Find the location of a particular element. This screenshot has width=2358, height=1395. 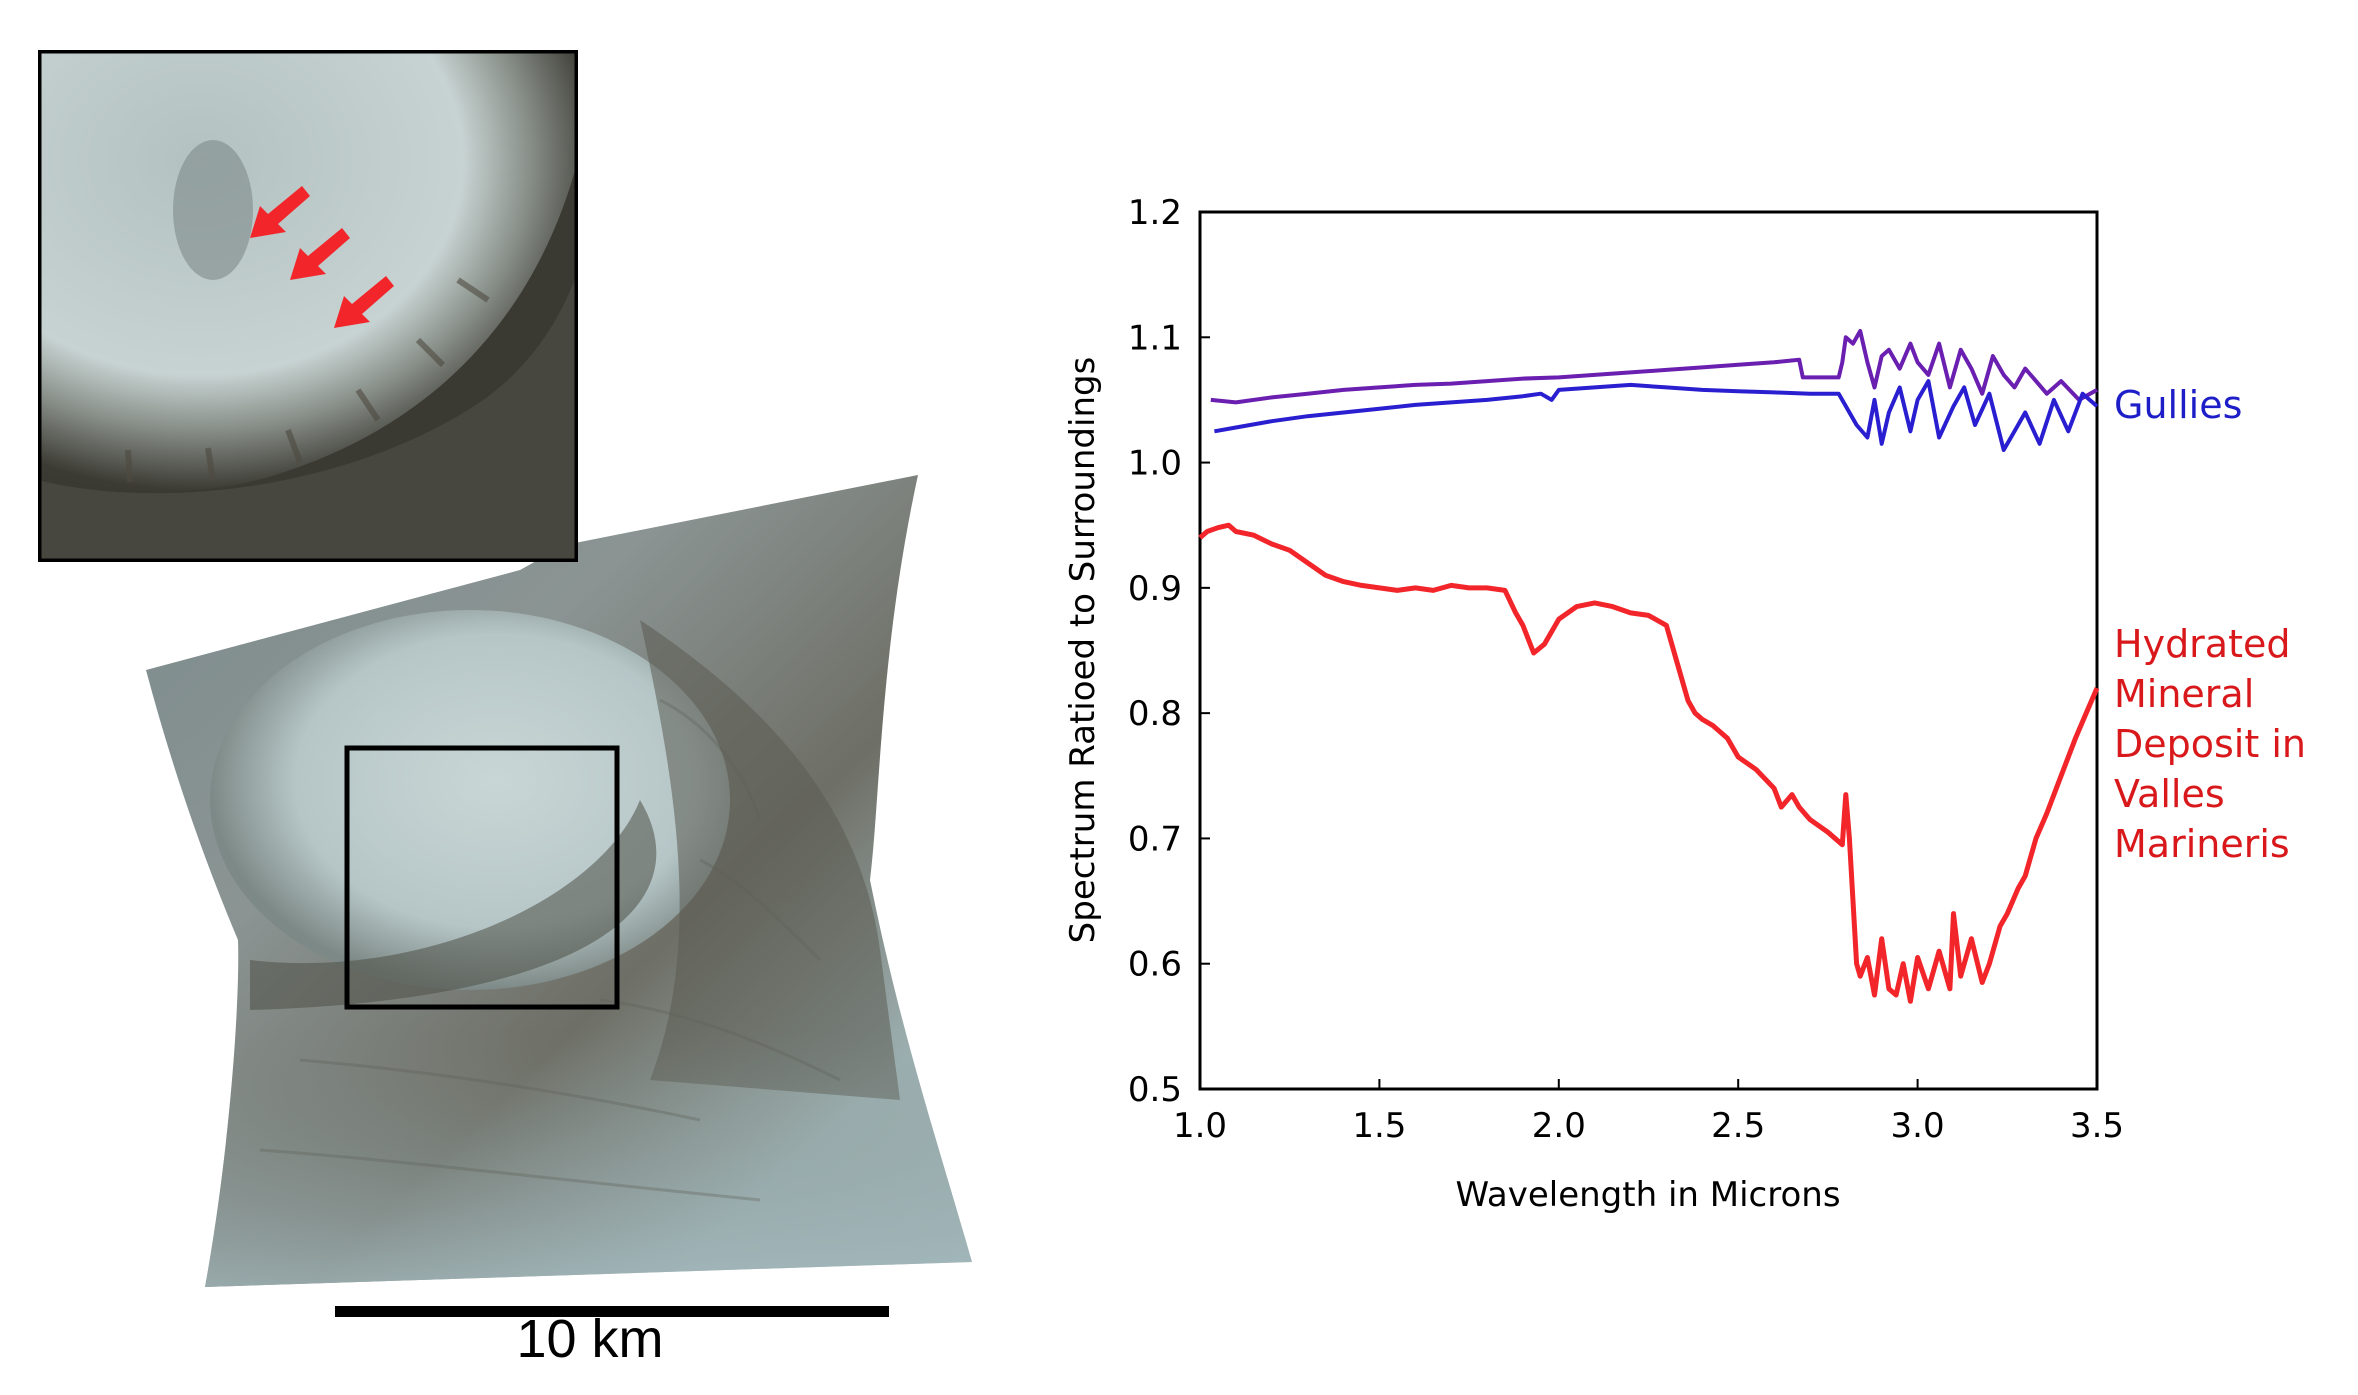

hydrated-label-line: Hydrated is located at coordinates (2202, 644).